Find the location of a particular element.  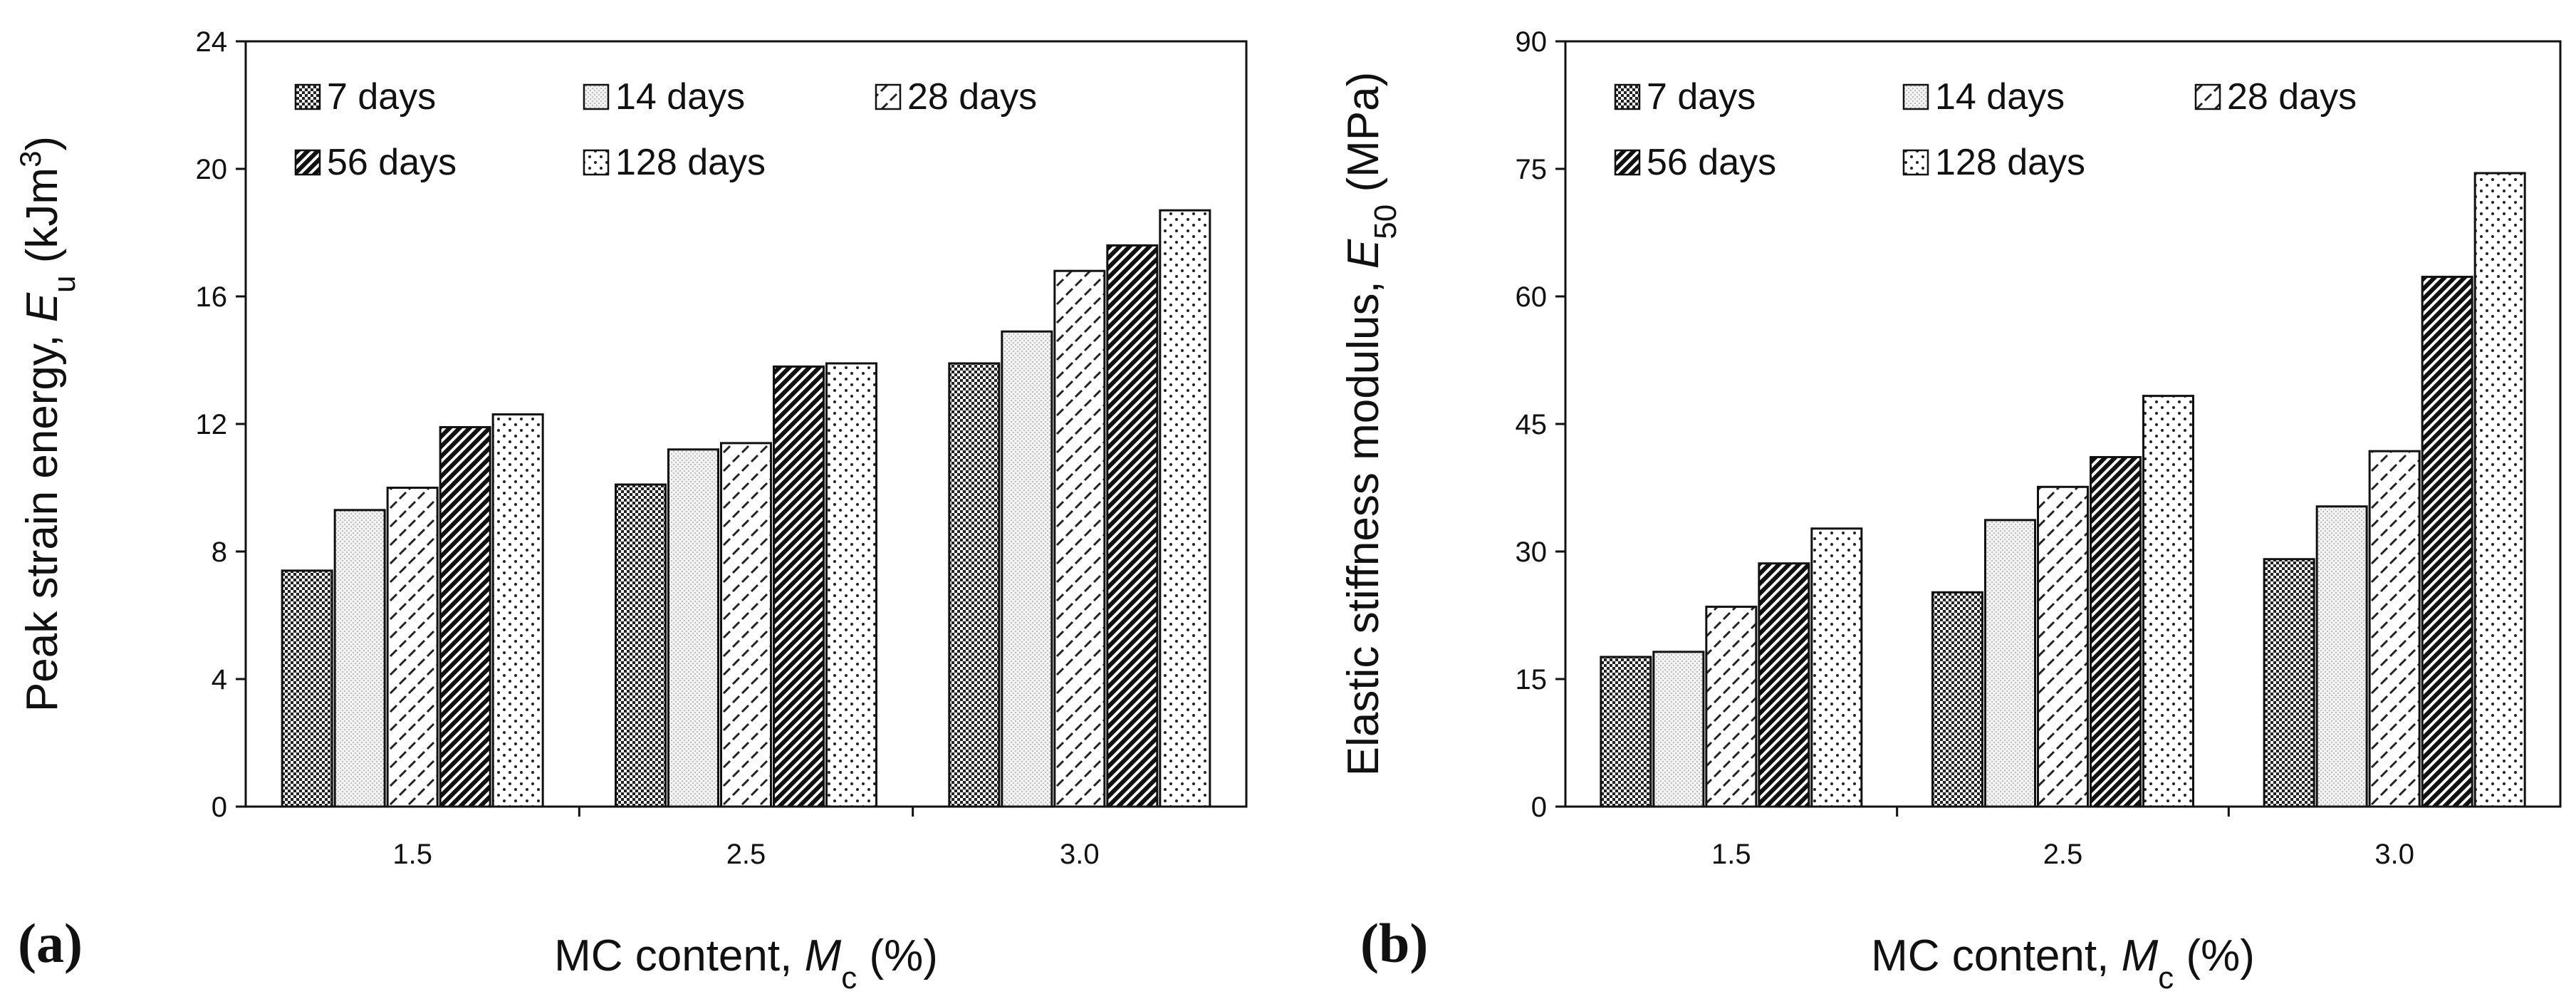

panel-a-bar-128-days-1.5 is located at coordinates (517, 611).